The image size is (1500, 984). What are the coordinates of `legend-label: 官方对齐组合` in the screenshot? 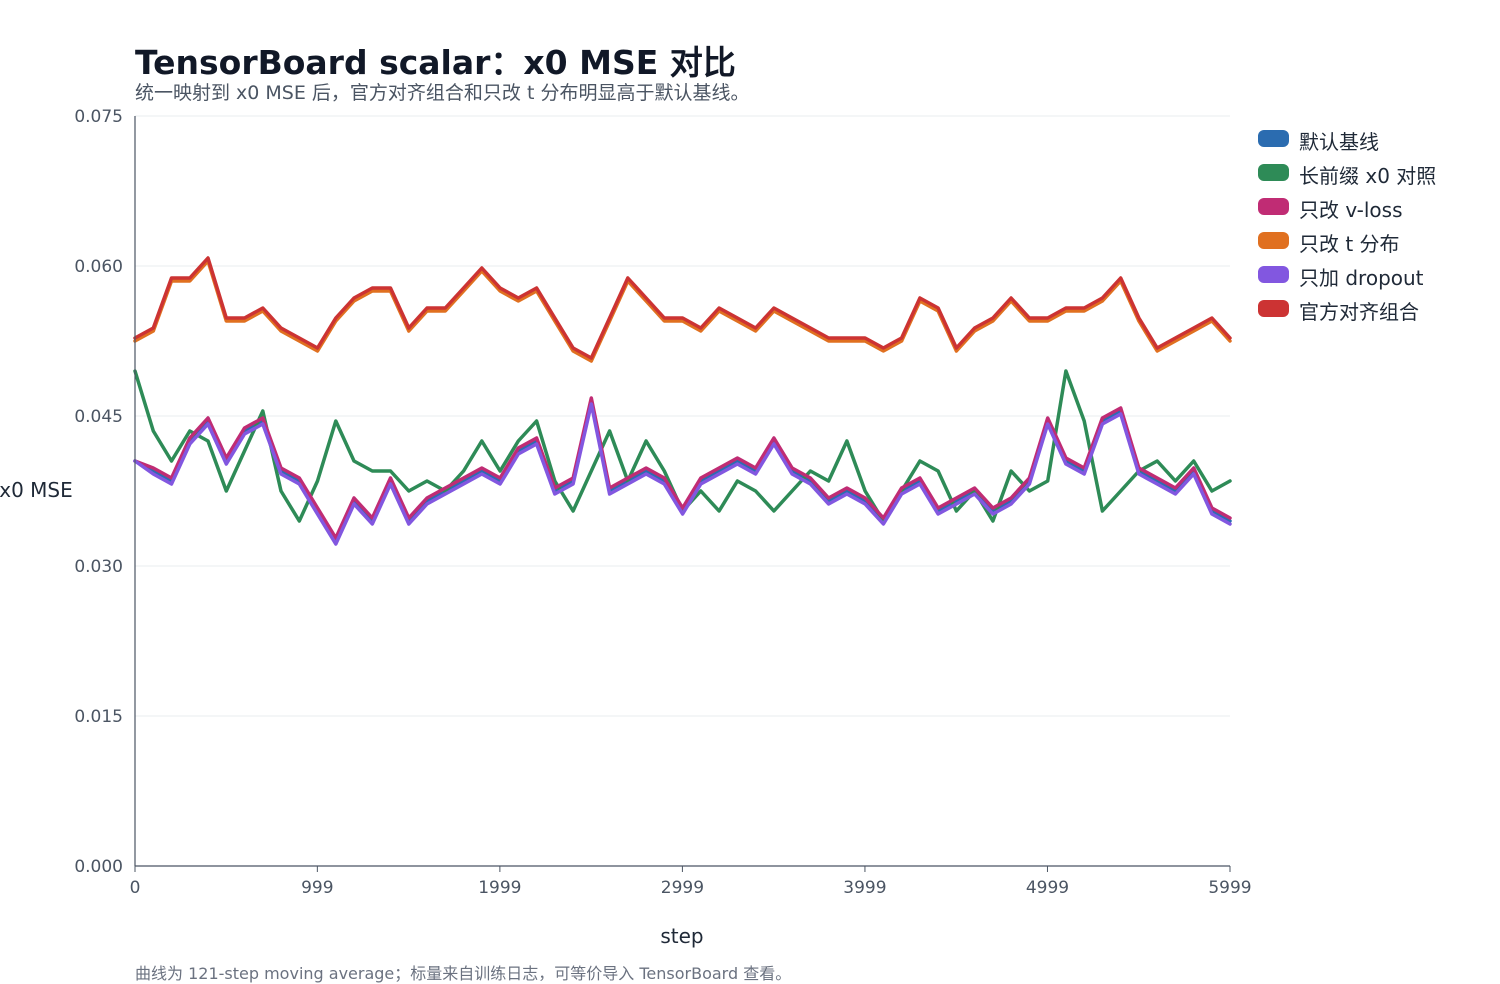 It's located at (1359, 312).